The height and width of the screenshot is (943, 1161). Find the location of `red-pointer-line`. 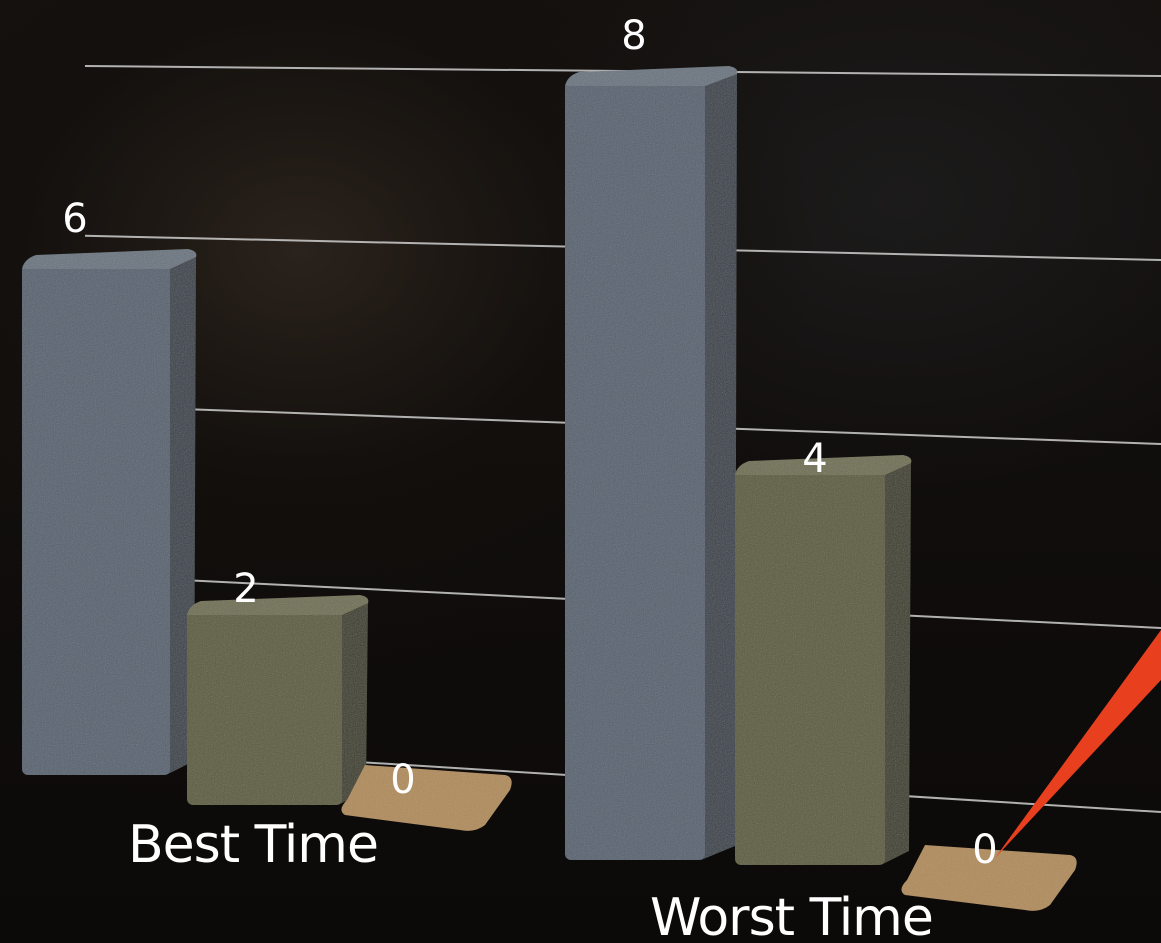

red-pointer-line is located at coordinates (1078, 744).